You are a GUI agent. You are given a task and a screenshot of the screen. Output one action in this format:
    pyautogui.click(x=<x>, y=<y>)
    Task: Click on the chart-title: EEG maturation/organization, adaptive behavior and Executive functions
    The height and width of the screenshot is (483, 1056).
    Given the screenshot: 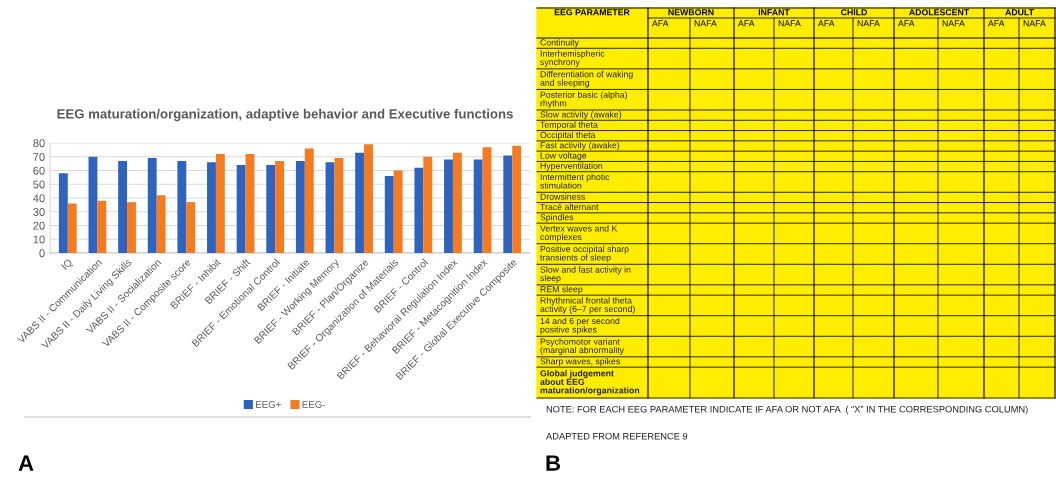 What is the action you would take?
    pyautogui.click(x=285, y=115)
    